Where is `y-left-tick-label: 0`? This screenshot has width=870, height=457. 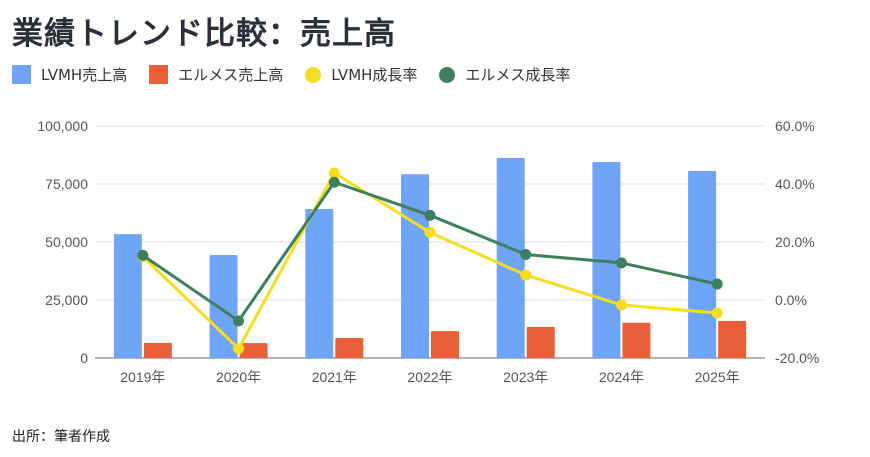
y-left-tick-label: 0 is located at coordinates (84, 358).